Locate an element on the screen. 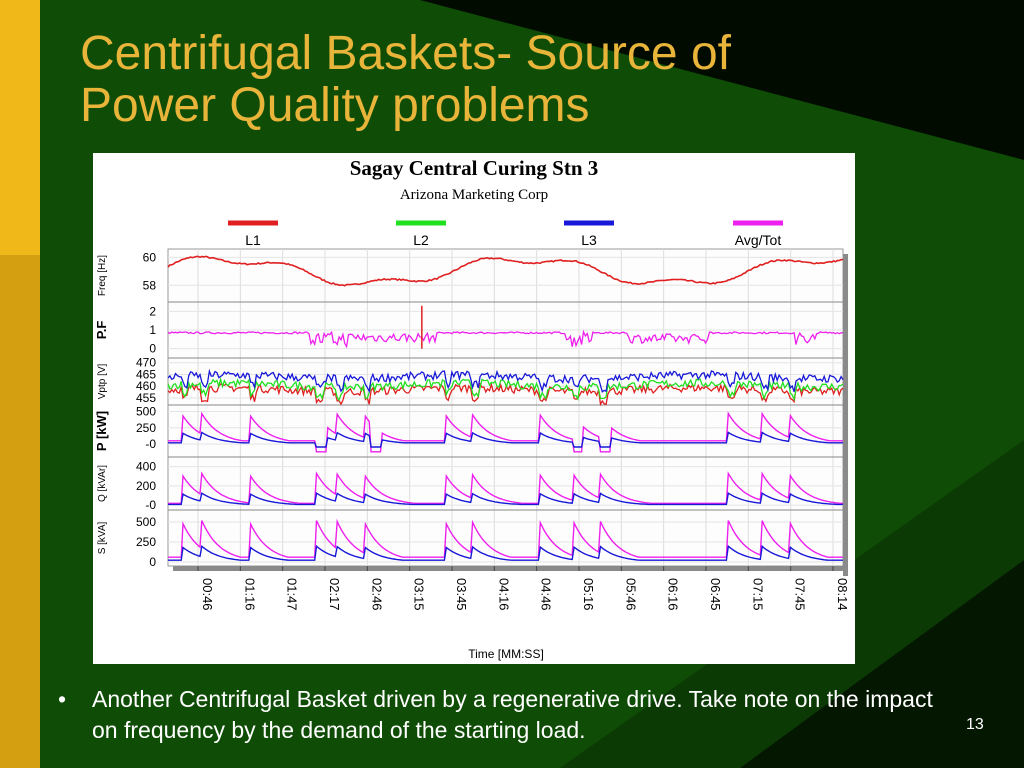 The image size is (1024, 768). x-tick-label: 07:45 is located at coordinates (800, 594).